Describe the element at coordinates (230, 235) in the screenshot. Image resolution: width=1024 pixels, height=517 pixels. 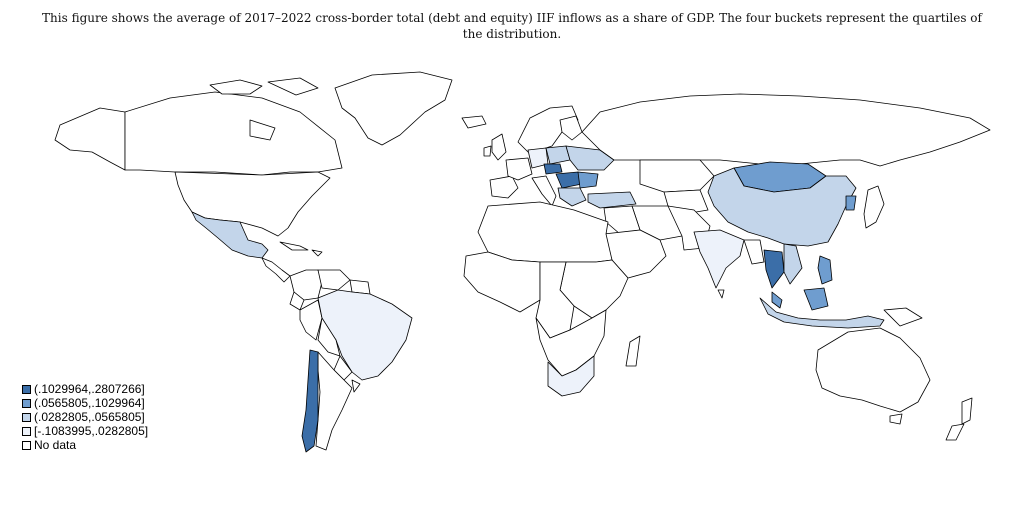
I see `region-mexico` at that location.